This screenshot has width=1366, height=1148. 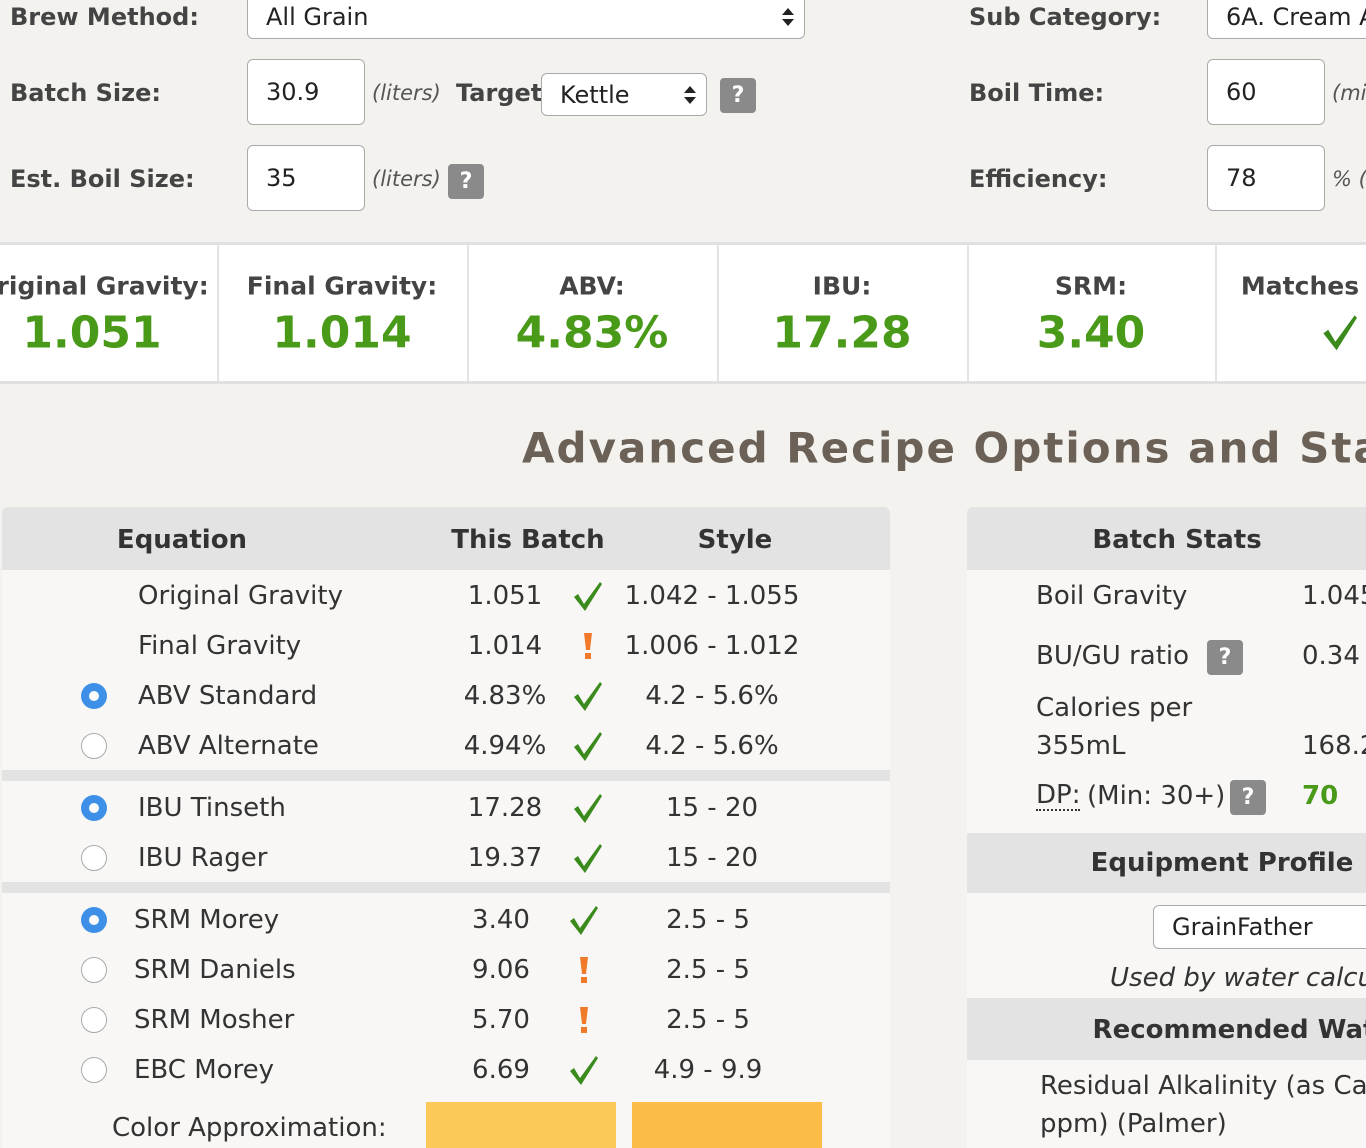 I want to click on unit: % (, so click(x=1349, y=179).